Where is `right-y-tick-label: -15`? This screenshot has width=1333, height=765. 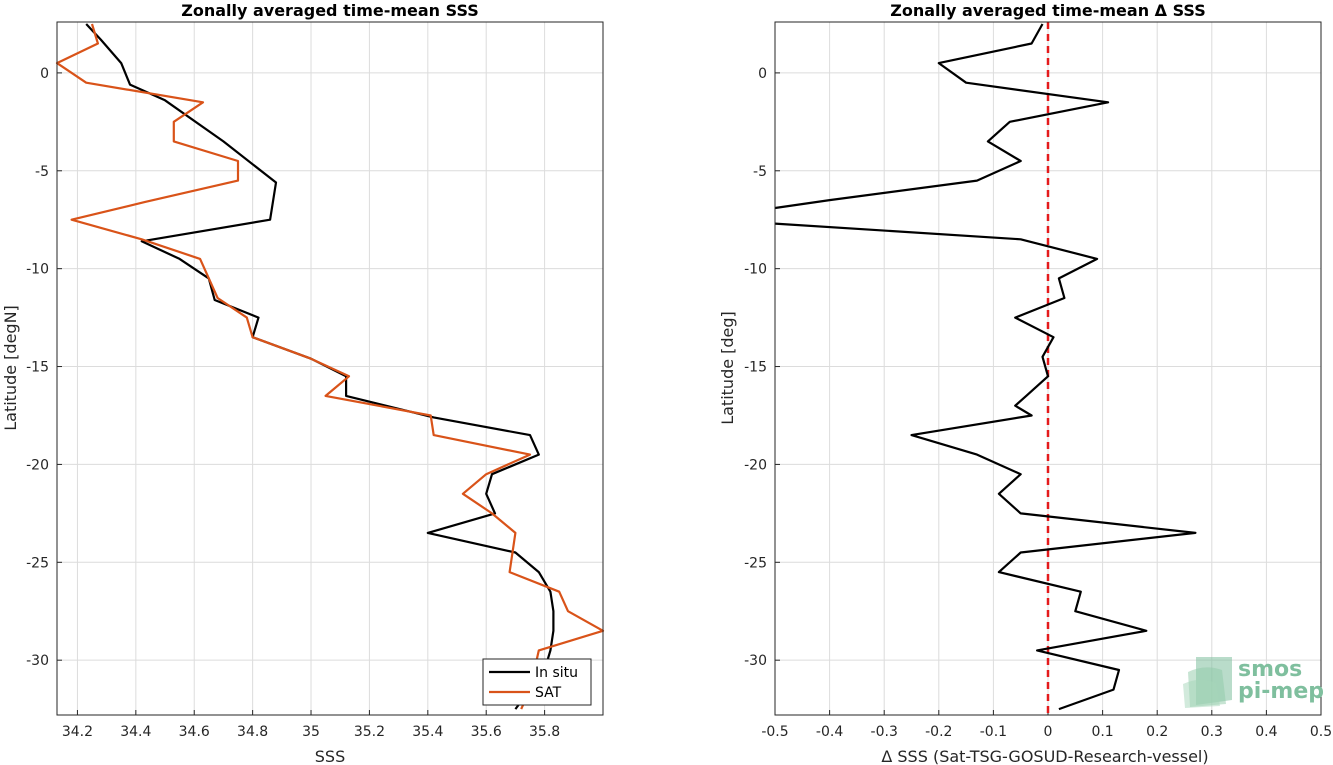
right-y-tick-label: -15 is located at coordinates (755, 368).